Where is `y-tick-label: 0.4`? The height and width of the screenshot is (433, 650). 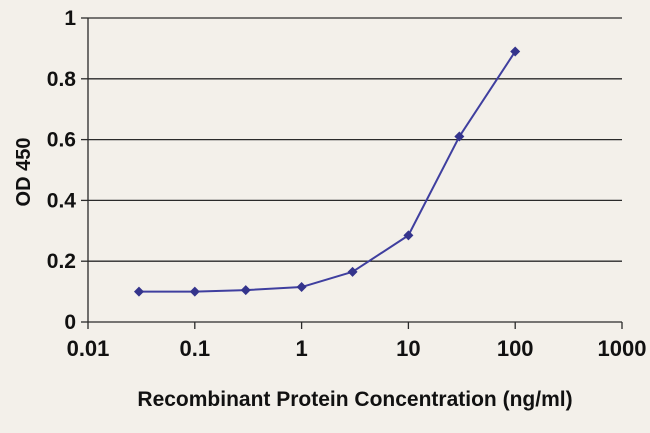
y-tick-label: 0.4 is located at coordinates (62, 200).